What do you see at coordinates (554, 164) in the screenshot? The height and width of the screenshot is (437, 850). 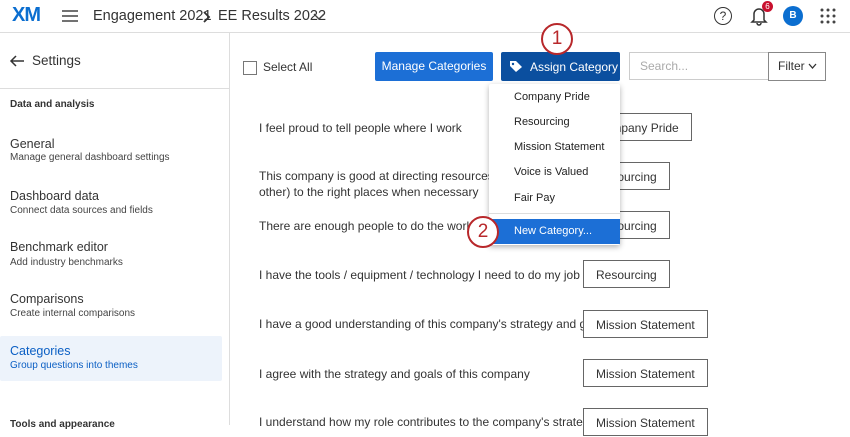 I see `dropdown-menu` at bounding box center [554, 164].